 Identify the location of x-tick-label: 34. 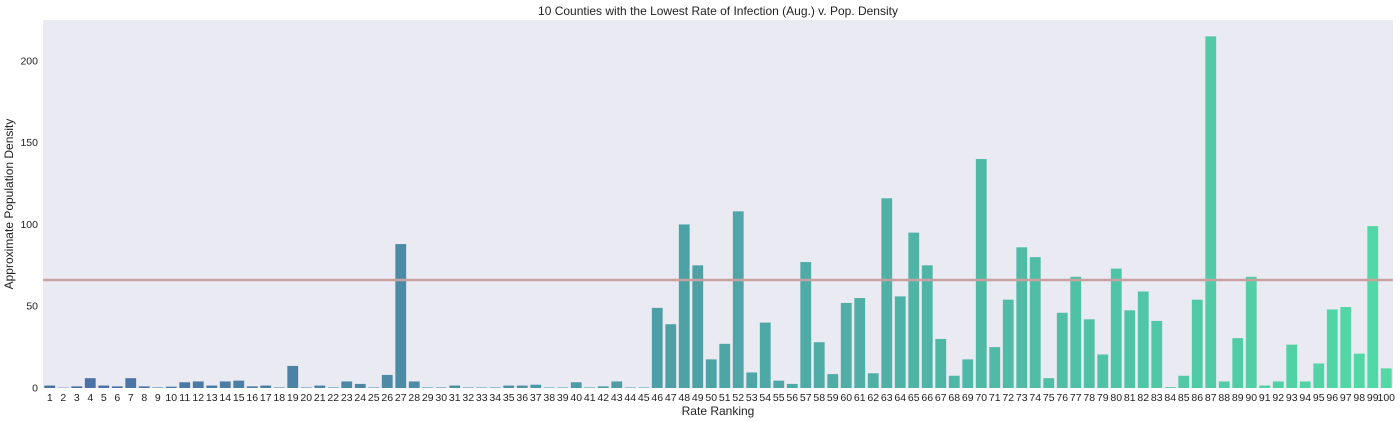
(495, 398).